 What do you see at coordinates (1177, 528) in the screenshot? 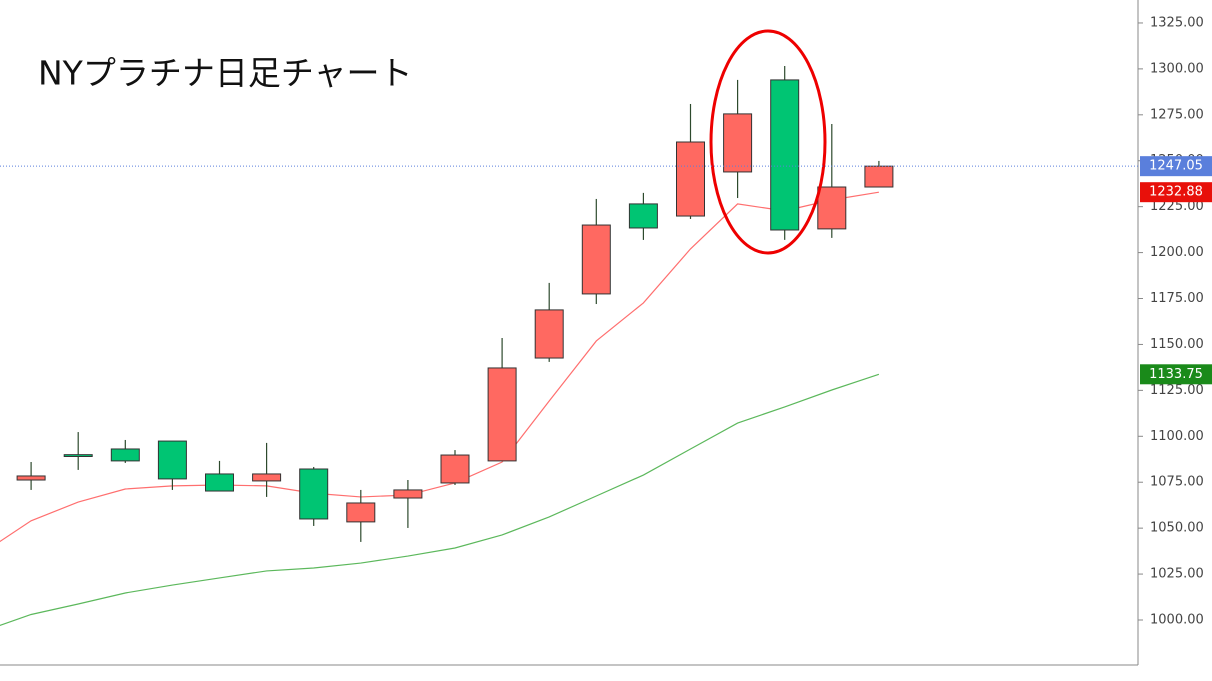
I see `y-tick-label: 1050.00` at bounding box center [1177, 528].